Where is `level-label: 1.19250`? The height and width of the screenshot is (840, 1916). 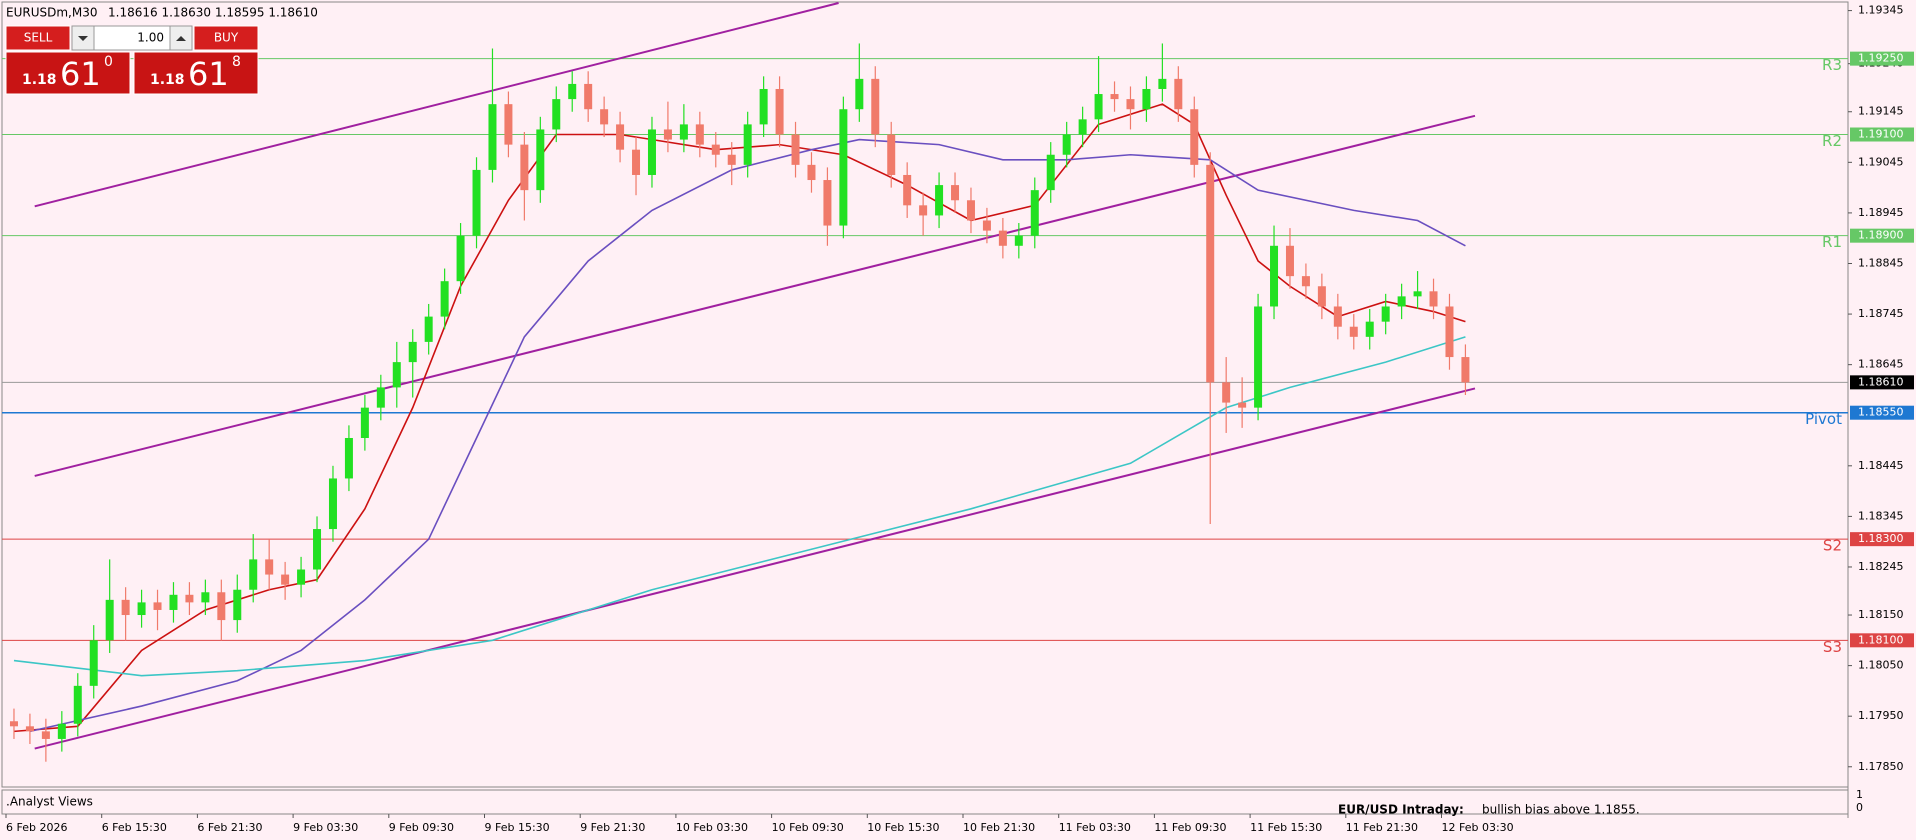 level-label: 1.19250 is located at coordinates (1881, 58).